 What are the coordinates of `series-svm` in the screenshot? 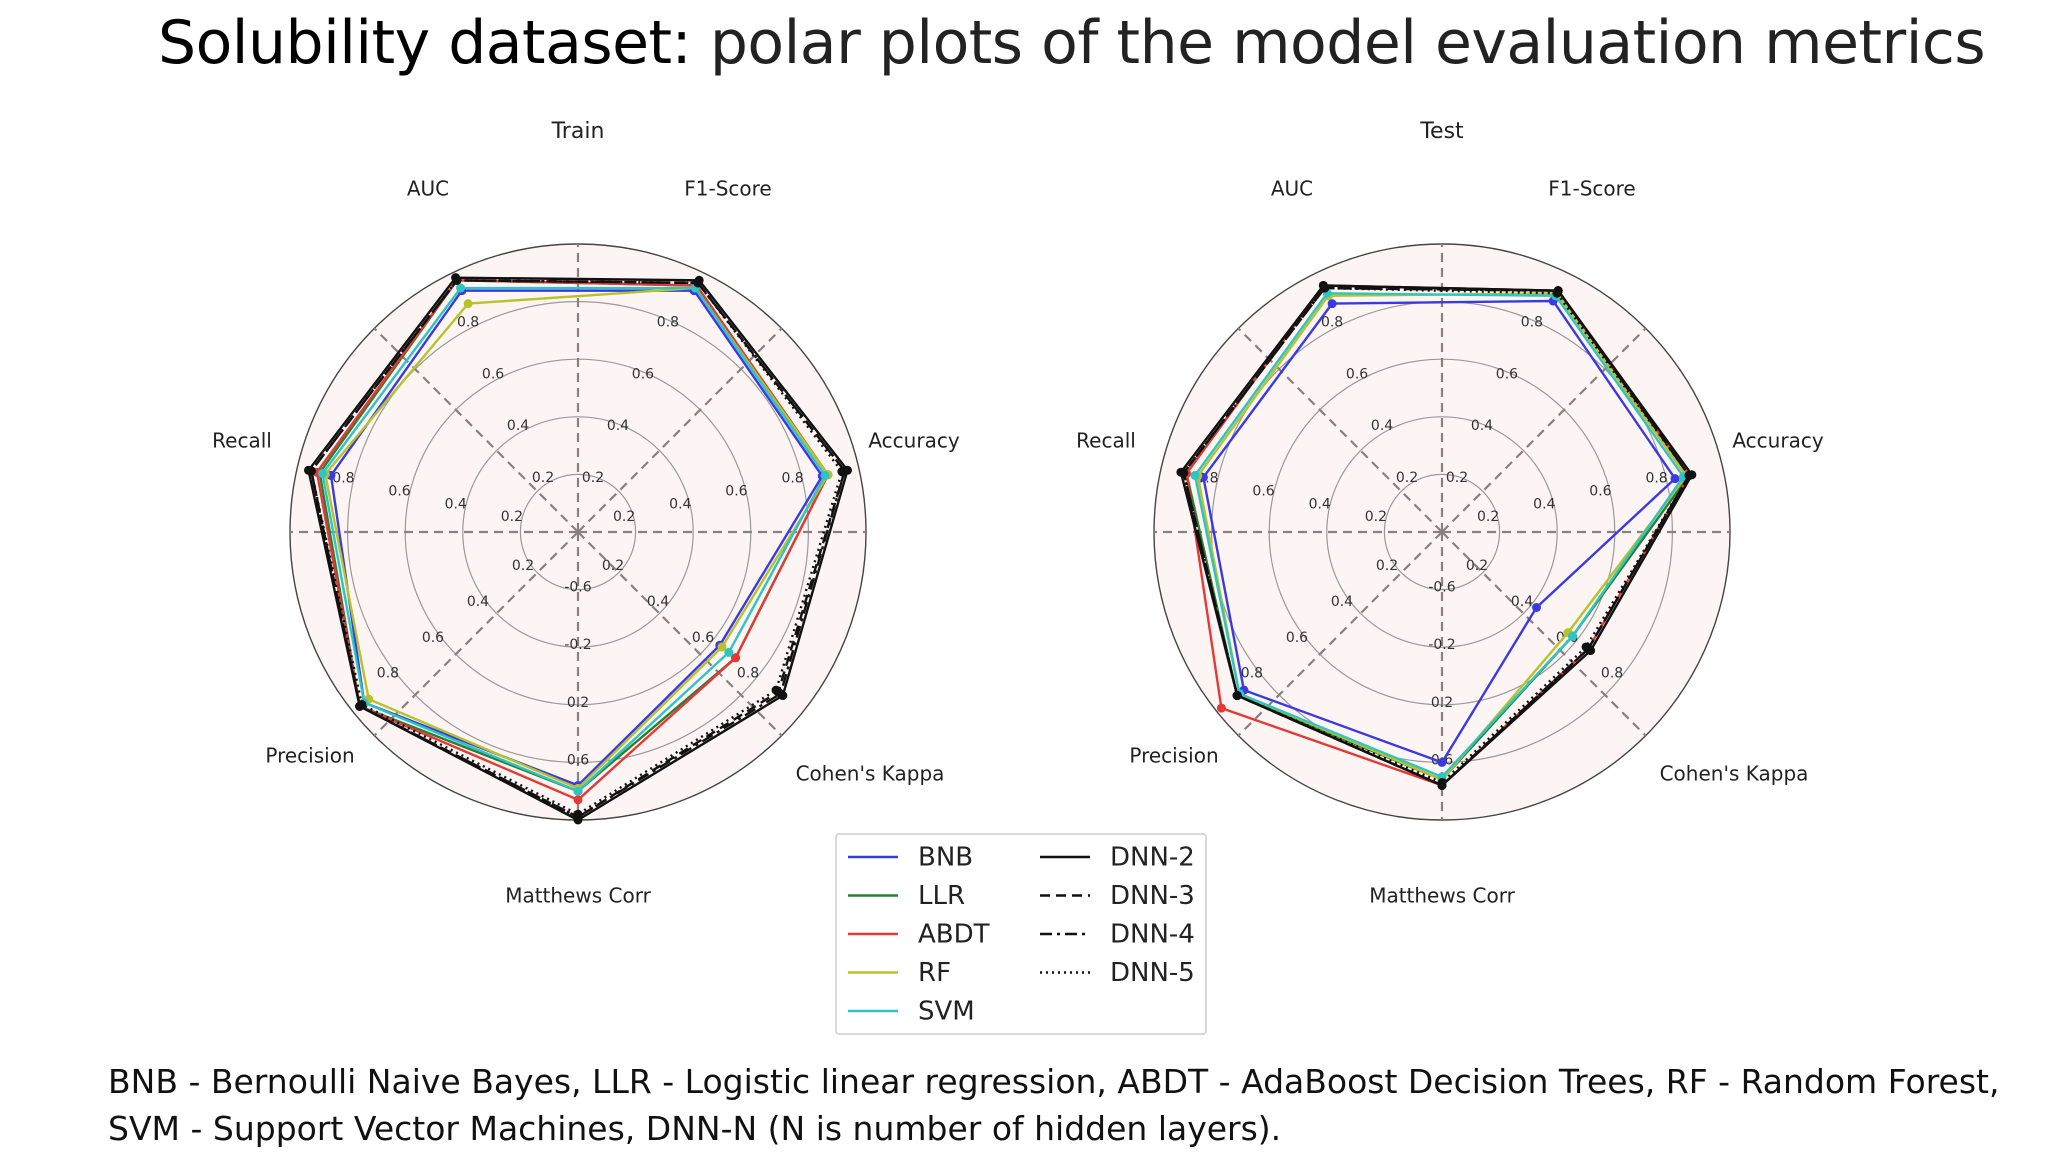 It's located at (574, 539).